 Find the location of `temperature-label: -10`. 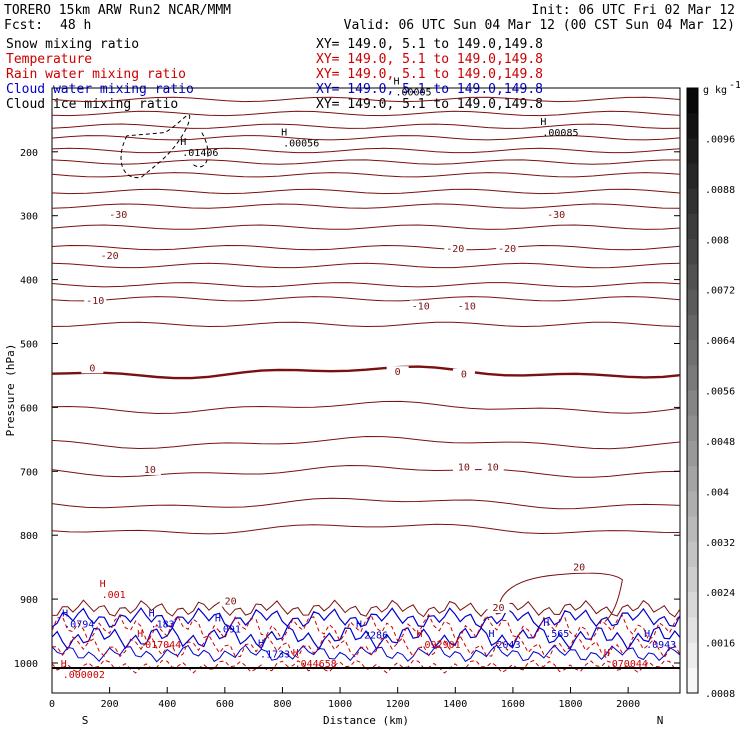

temperature-label: -10 is located at coordinates (95, 301).